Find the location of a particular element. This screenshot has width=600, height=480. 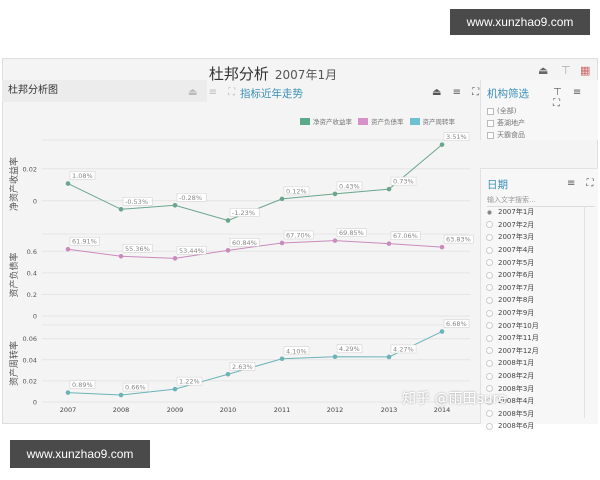

date-option: 2007年7月 is located at coordinates (512, 288).